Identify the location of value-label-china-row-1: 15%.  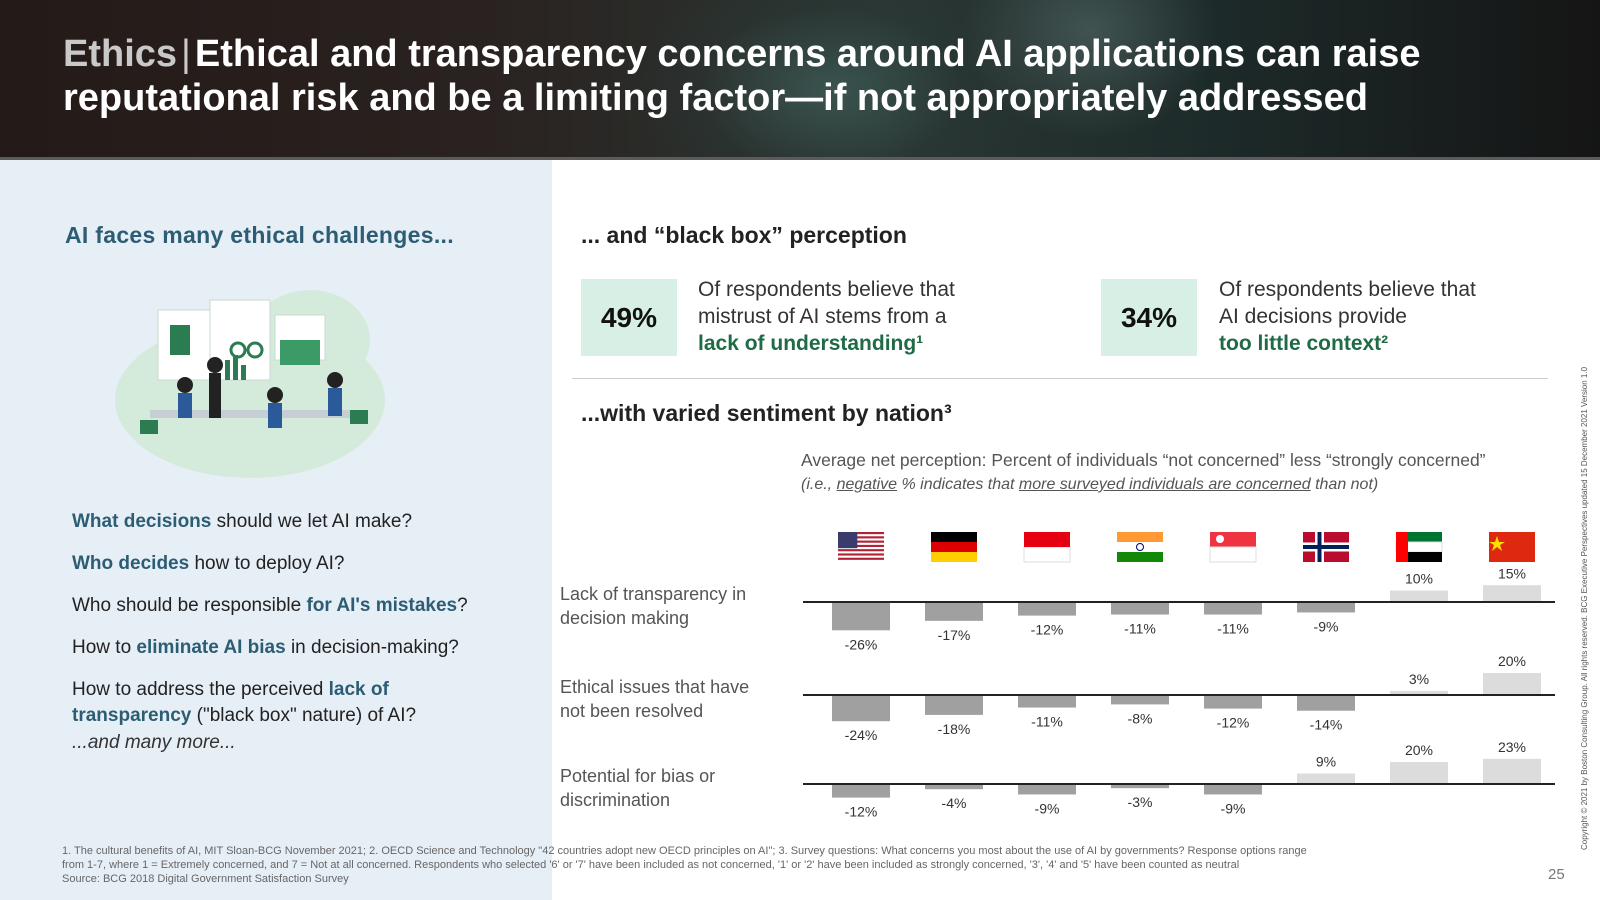
(1512, 573).